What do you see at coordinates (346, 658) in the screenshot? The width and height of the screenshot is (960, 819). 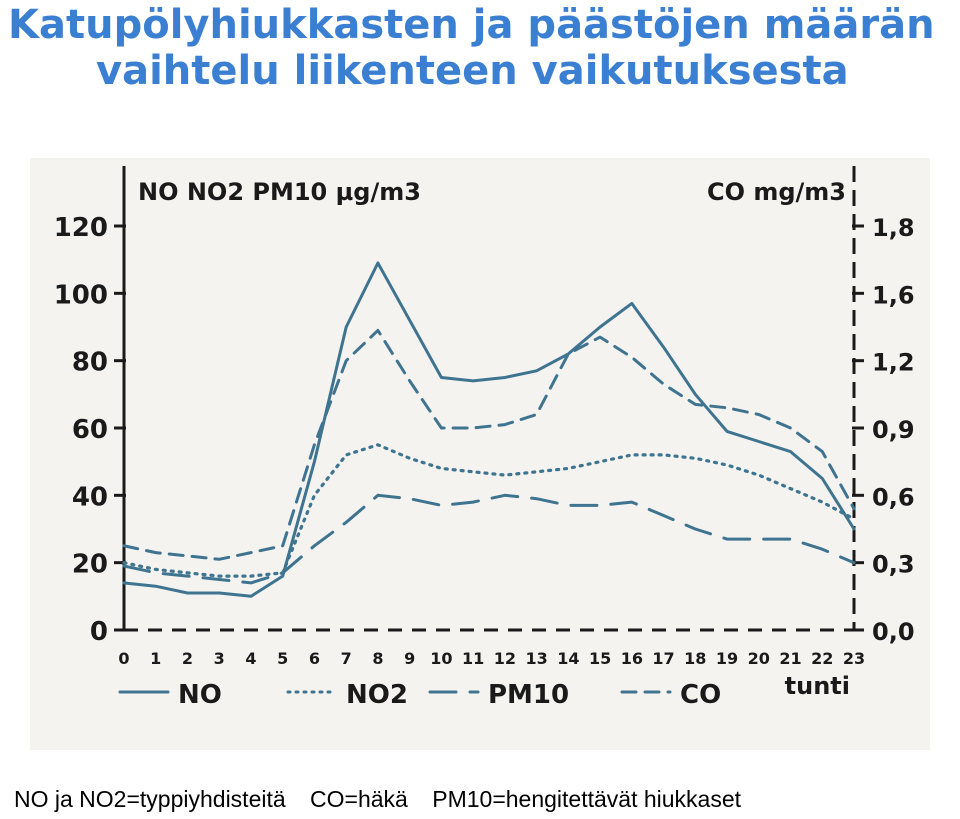 I see `x-tick-label: 7` at bounding box center [346, 658].